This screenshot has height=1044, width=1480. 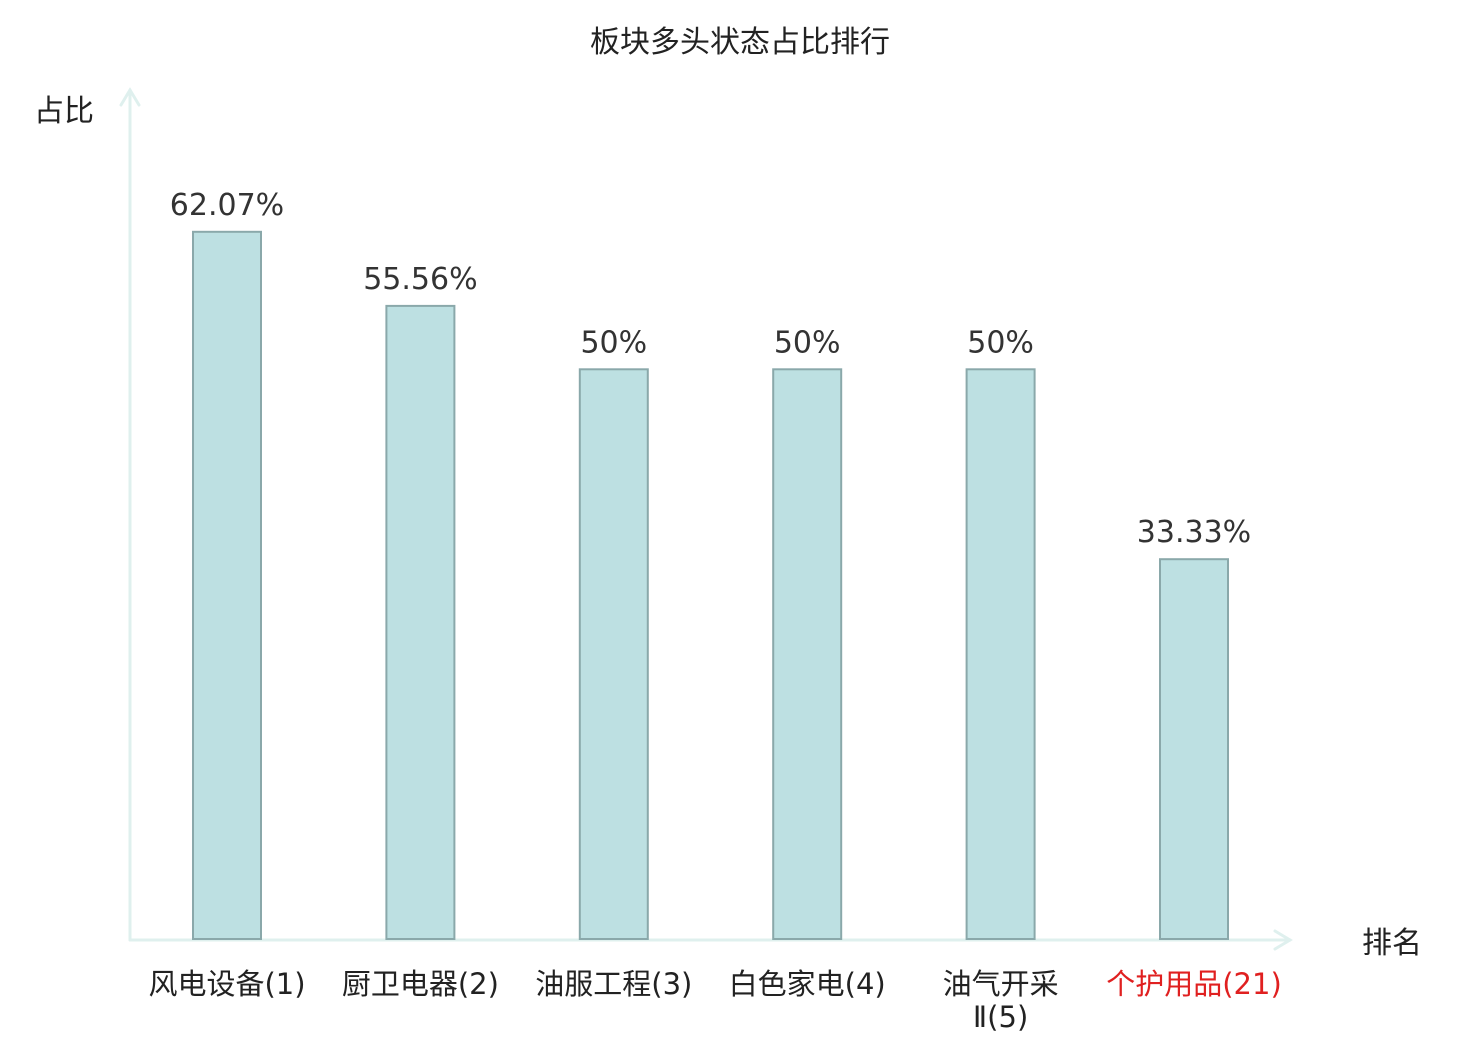 I want to click on bar-value-label: 55.56%, so click(x=420, y=279).